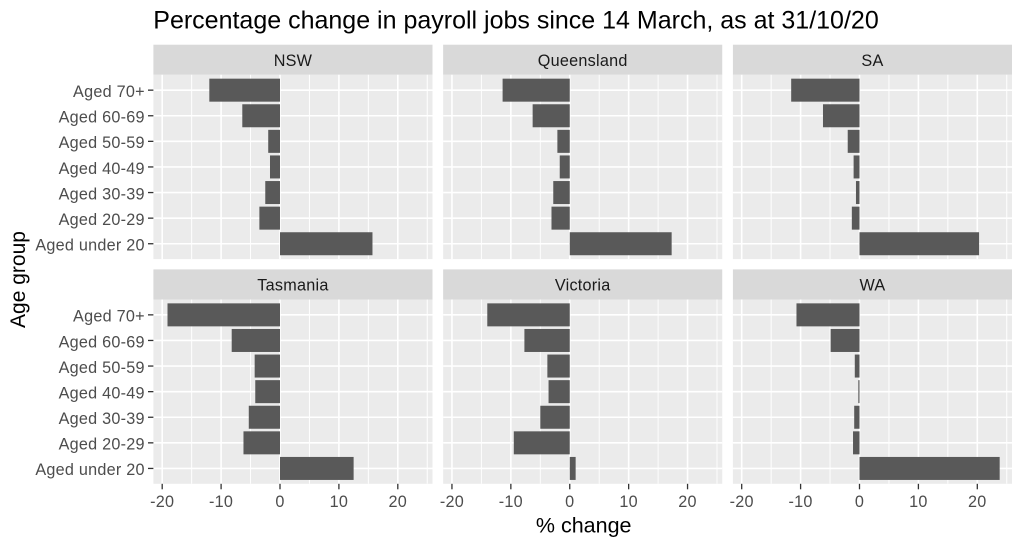  What do you see at coordinates (292, 285) in the screenshot?
I see `svg-text: Tasmania` at bounding box center [292, 285].